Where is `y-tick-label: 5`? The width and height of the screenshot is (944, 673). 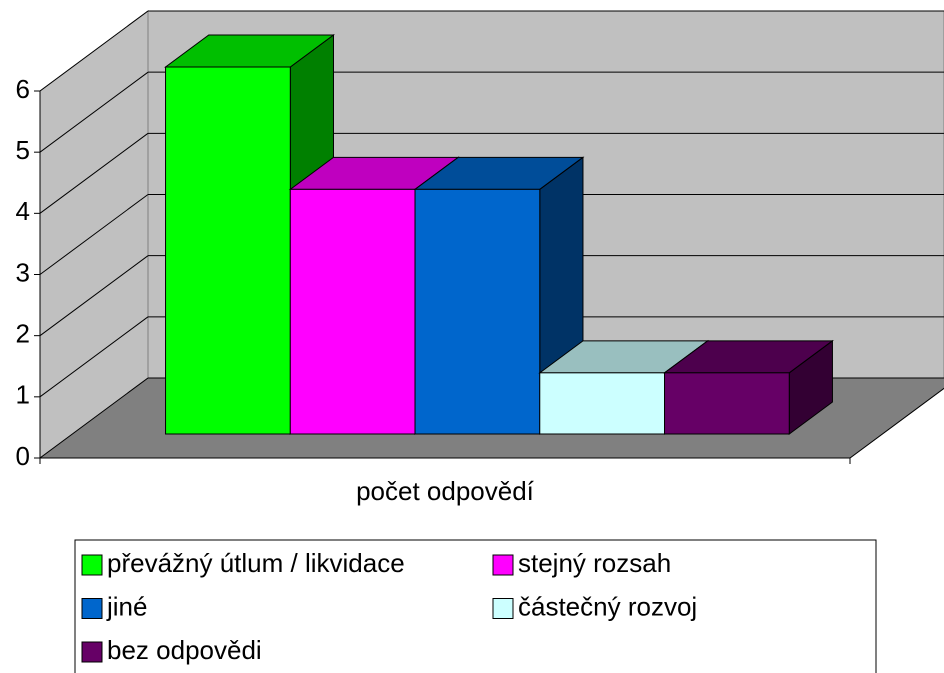 y-tick-label: 5 is located at coordinates (23, 150).